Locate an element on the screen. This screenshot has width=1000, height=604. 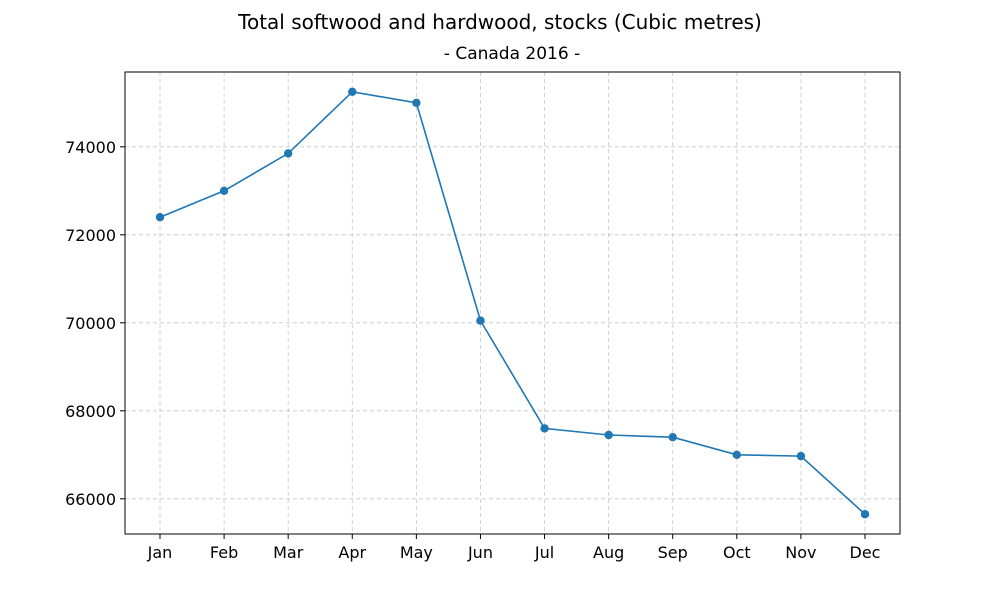
x-tick-label: Feb is located at coordinates (224, 552).